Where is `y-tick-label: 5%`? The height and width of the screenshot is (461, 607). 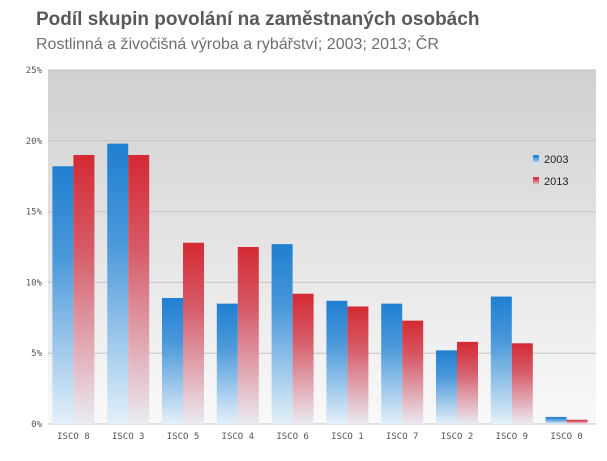 y-tick-label: 5% is located at coordinates (36, 354).